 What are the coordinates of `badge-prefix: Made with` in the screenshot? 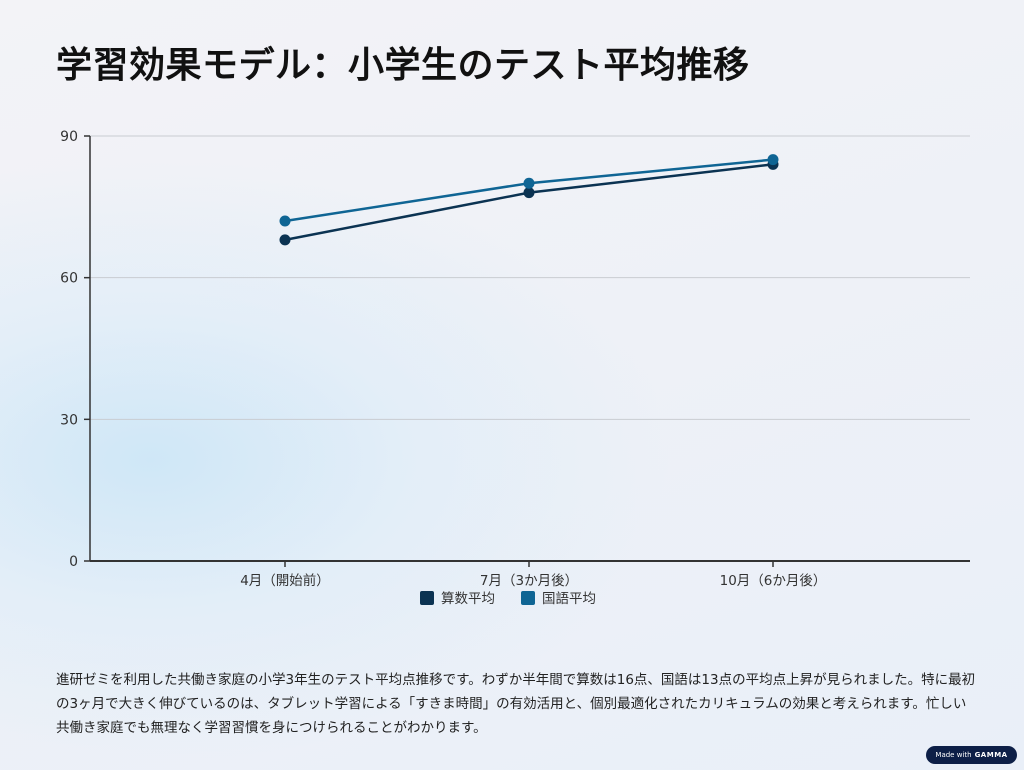 It's located at (953, 755).